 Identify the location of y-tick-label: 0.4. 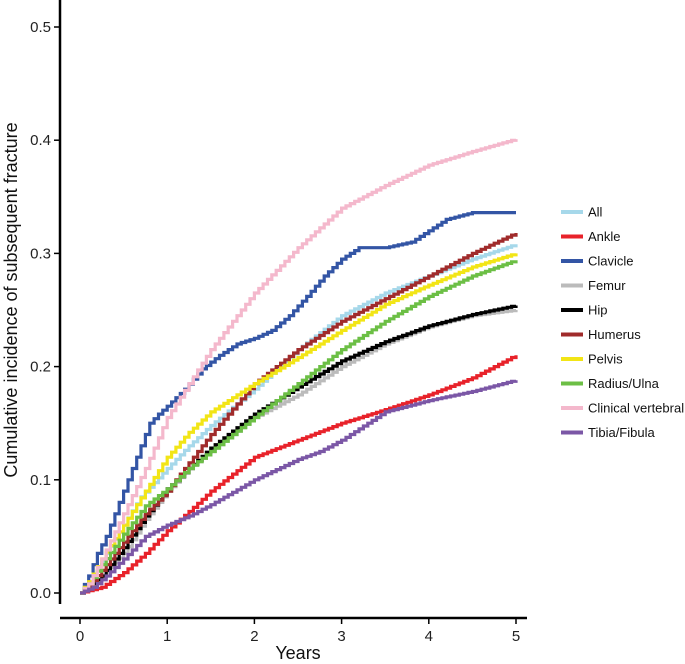
(40, 140).